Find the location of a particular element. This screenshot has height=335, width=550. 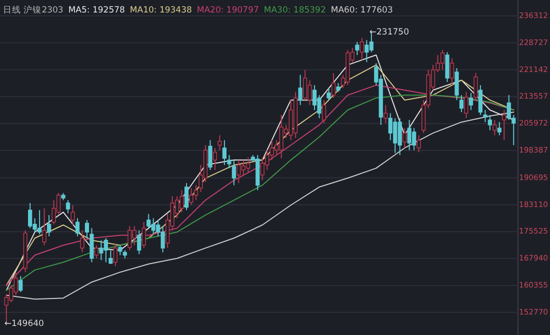

title: 日线 沪镍2303 is located at coordinates (33, 10).